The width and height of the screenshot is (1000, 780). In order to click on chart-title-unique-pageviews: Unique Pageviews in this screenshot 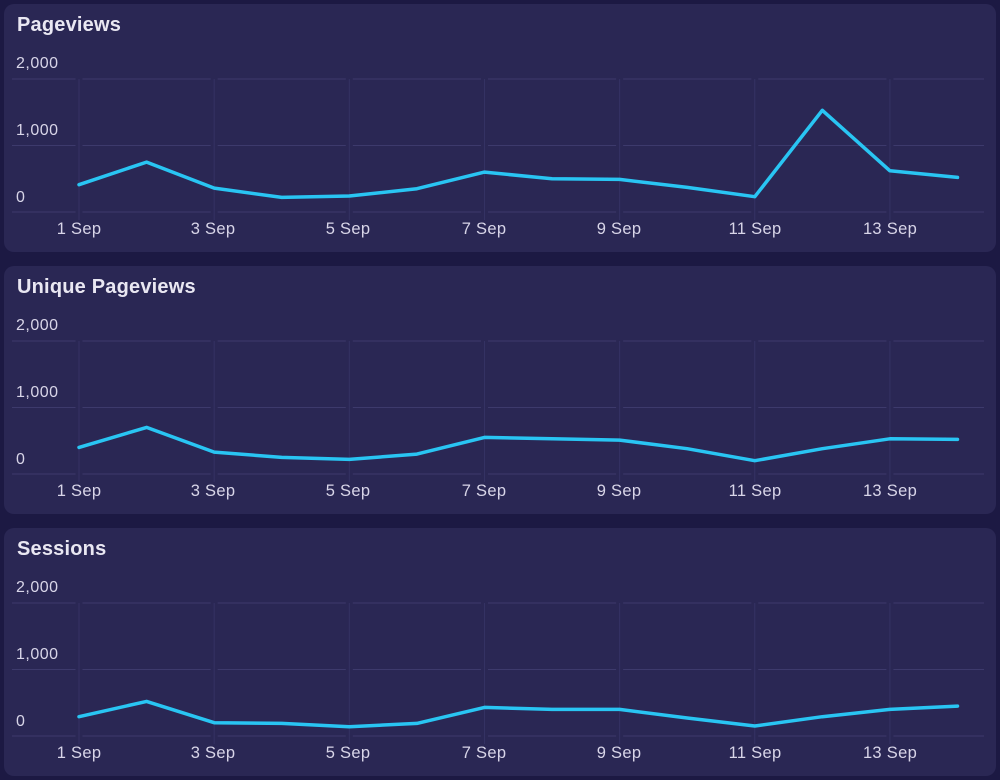, I will do `click(106, 287)`.